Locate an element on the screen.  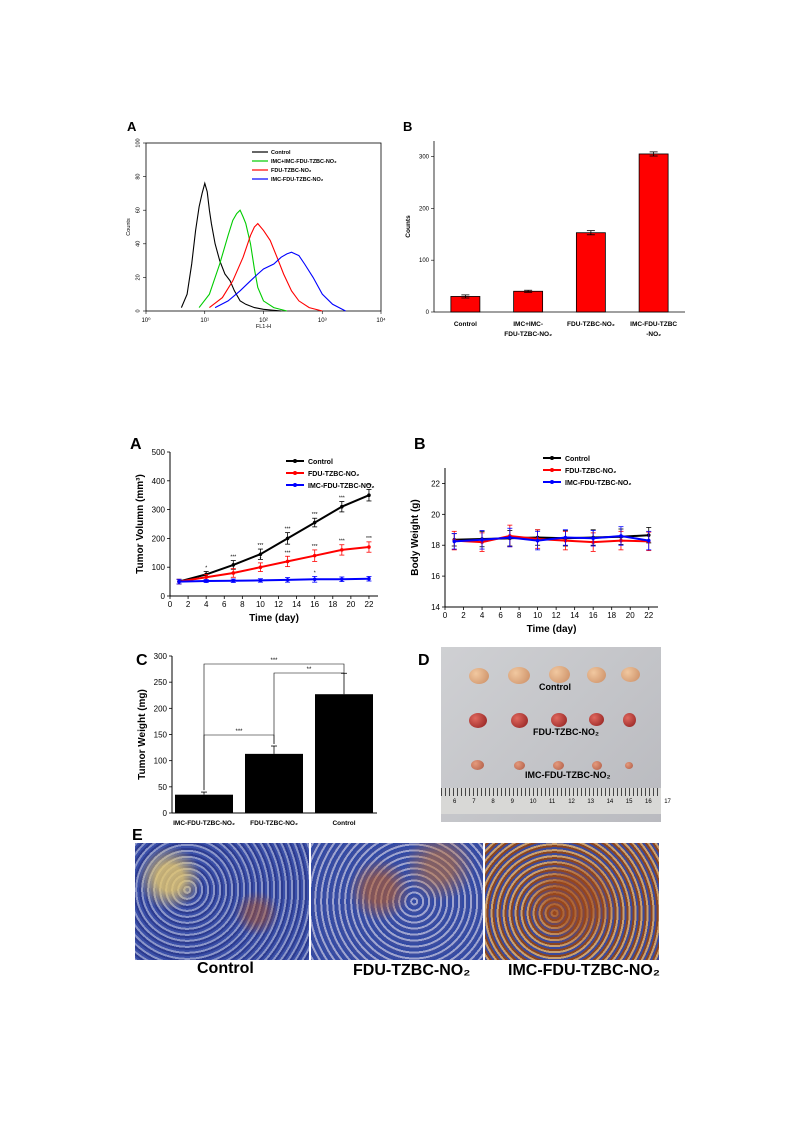
volume-x-tick-label: 22 is located at coordinates (369, 604).